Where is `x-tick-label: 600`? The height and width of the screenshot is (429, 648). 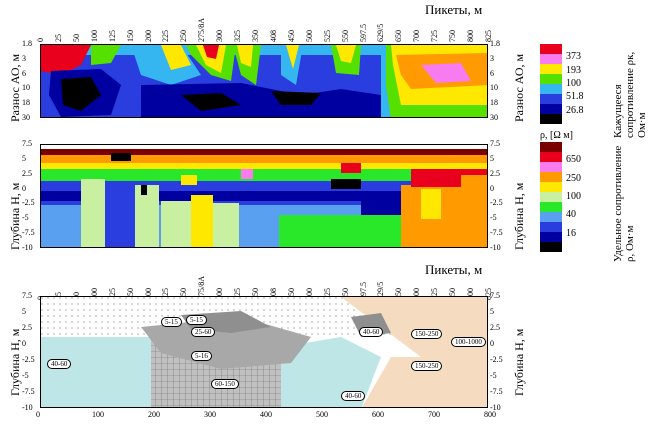 x-tick-label: 600 is located at coordinates (378, 414).